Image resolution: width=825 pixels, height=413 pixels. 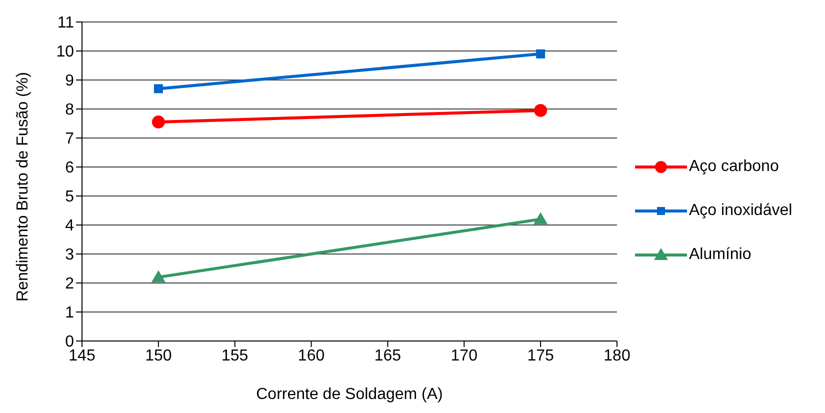 I want to click on legend-label: Aço carbono, so click(x=734, y=167).